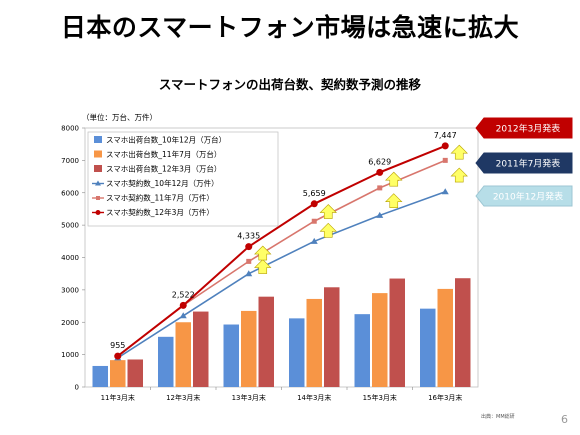  What do you see at coordinates (564, 419) in the screenshot?
I see `page-number: 6` at bounding box center [564, 419].